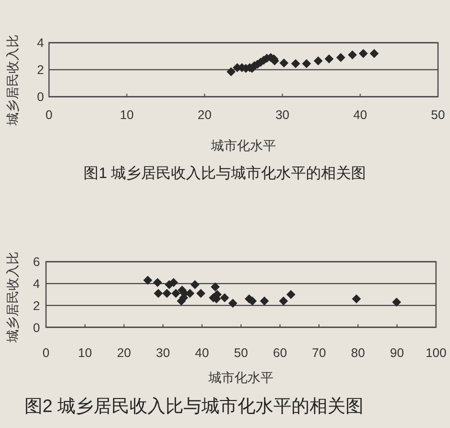  What do you see at coordinates (225, 173) in the screenshot?
I see `text: 图1 城乡居民收入比与城市化水平的相关图` at bounding box center [225, 173].